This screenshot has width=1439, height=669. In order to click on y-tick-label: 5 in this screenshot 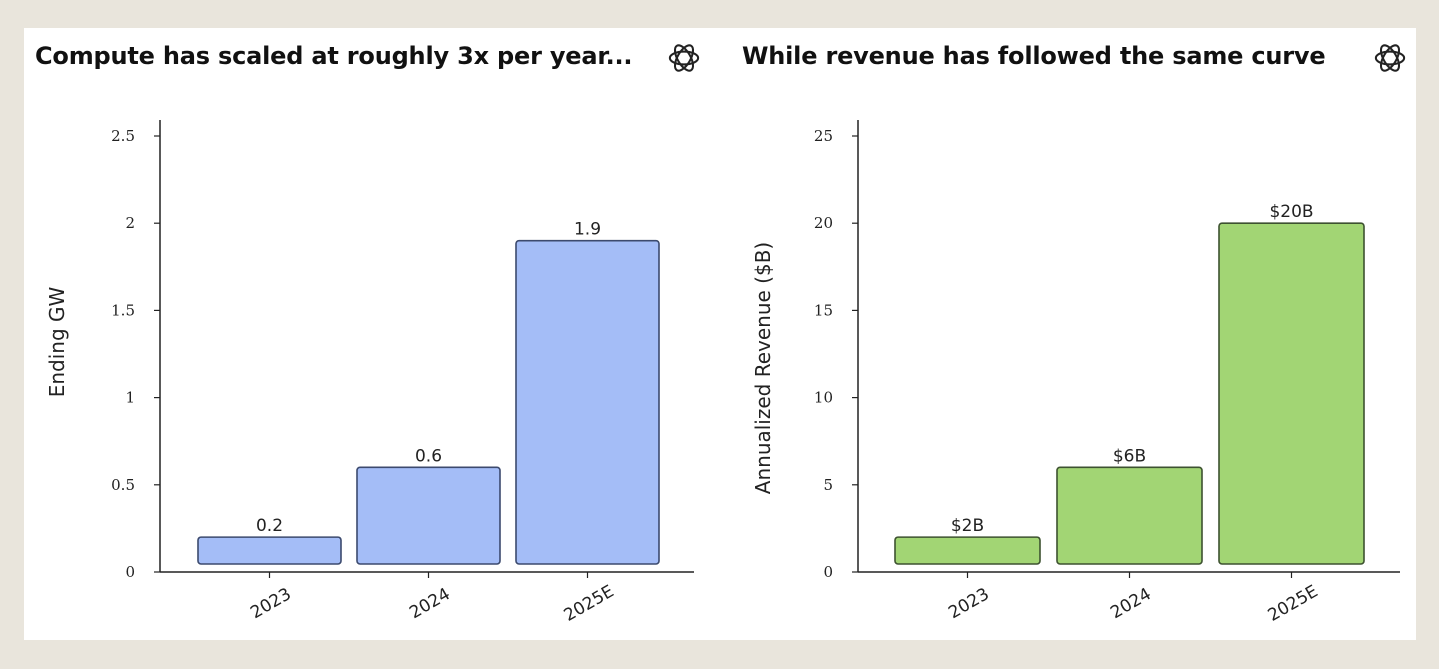, I will do `click(828, 485)`.